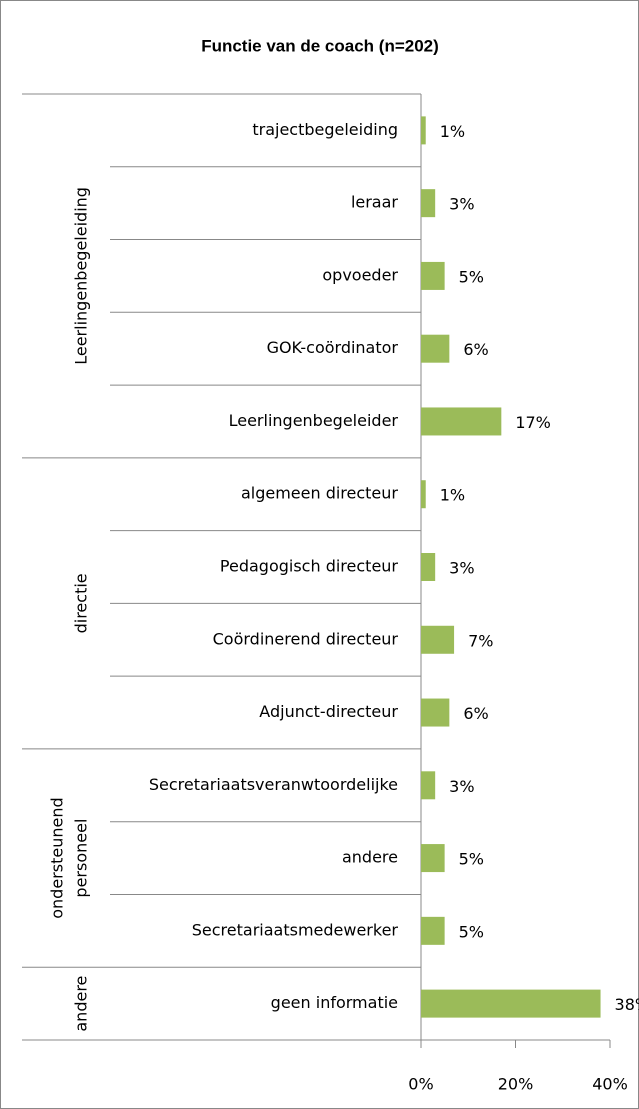 Image resolution: width=639 pixels, height=1109 pixels. Describe the element at coordinates (57, 857) in the screenshot. I see `group-label: ondersteunend` at that location.